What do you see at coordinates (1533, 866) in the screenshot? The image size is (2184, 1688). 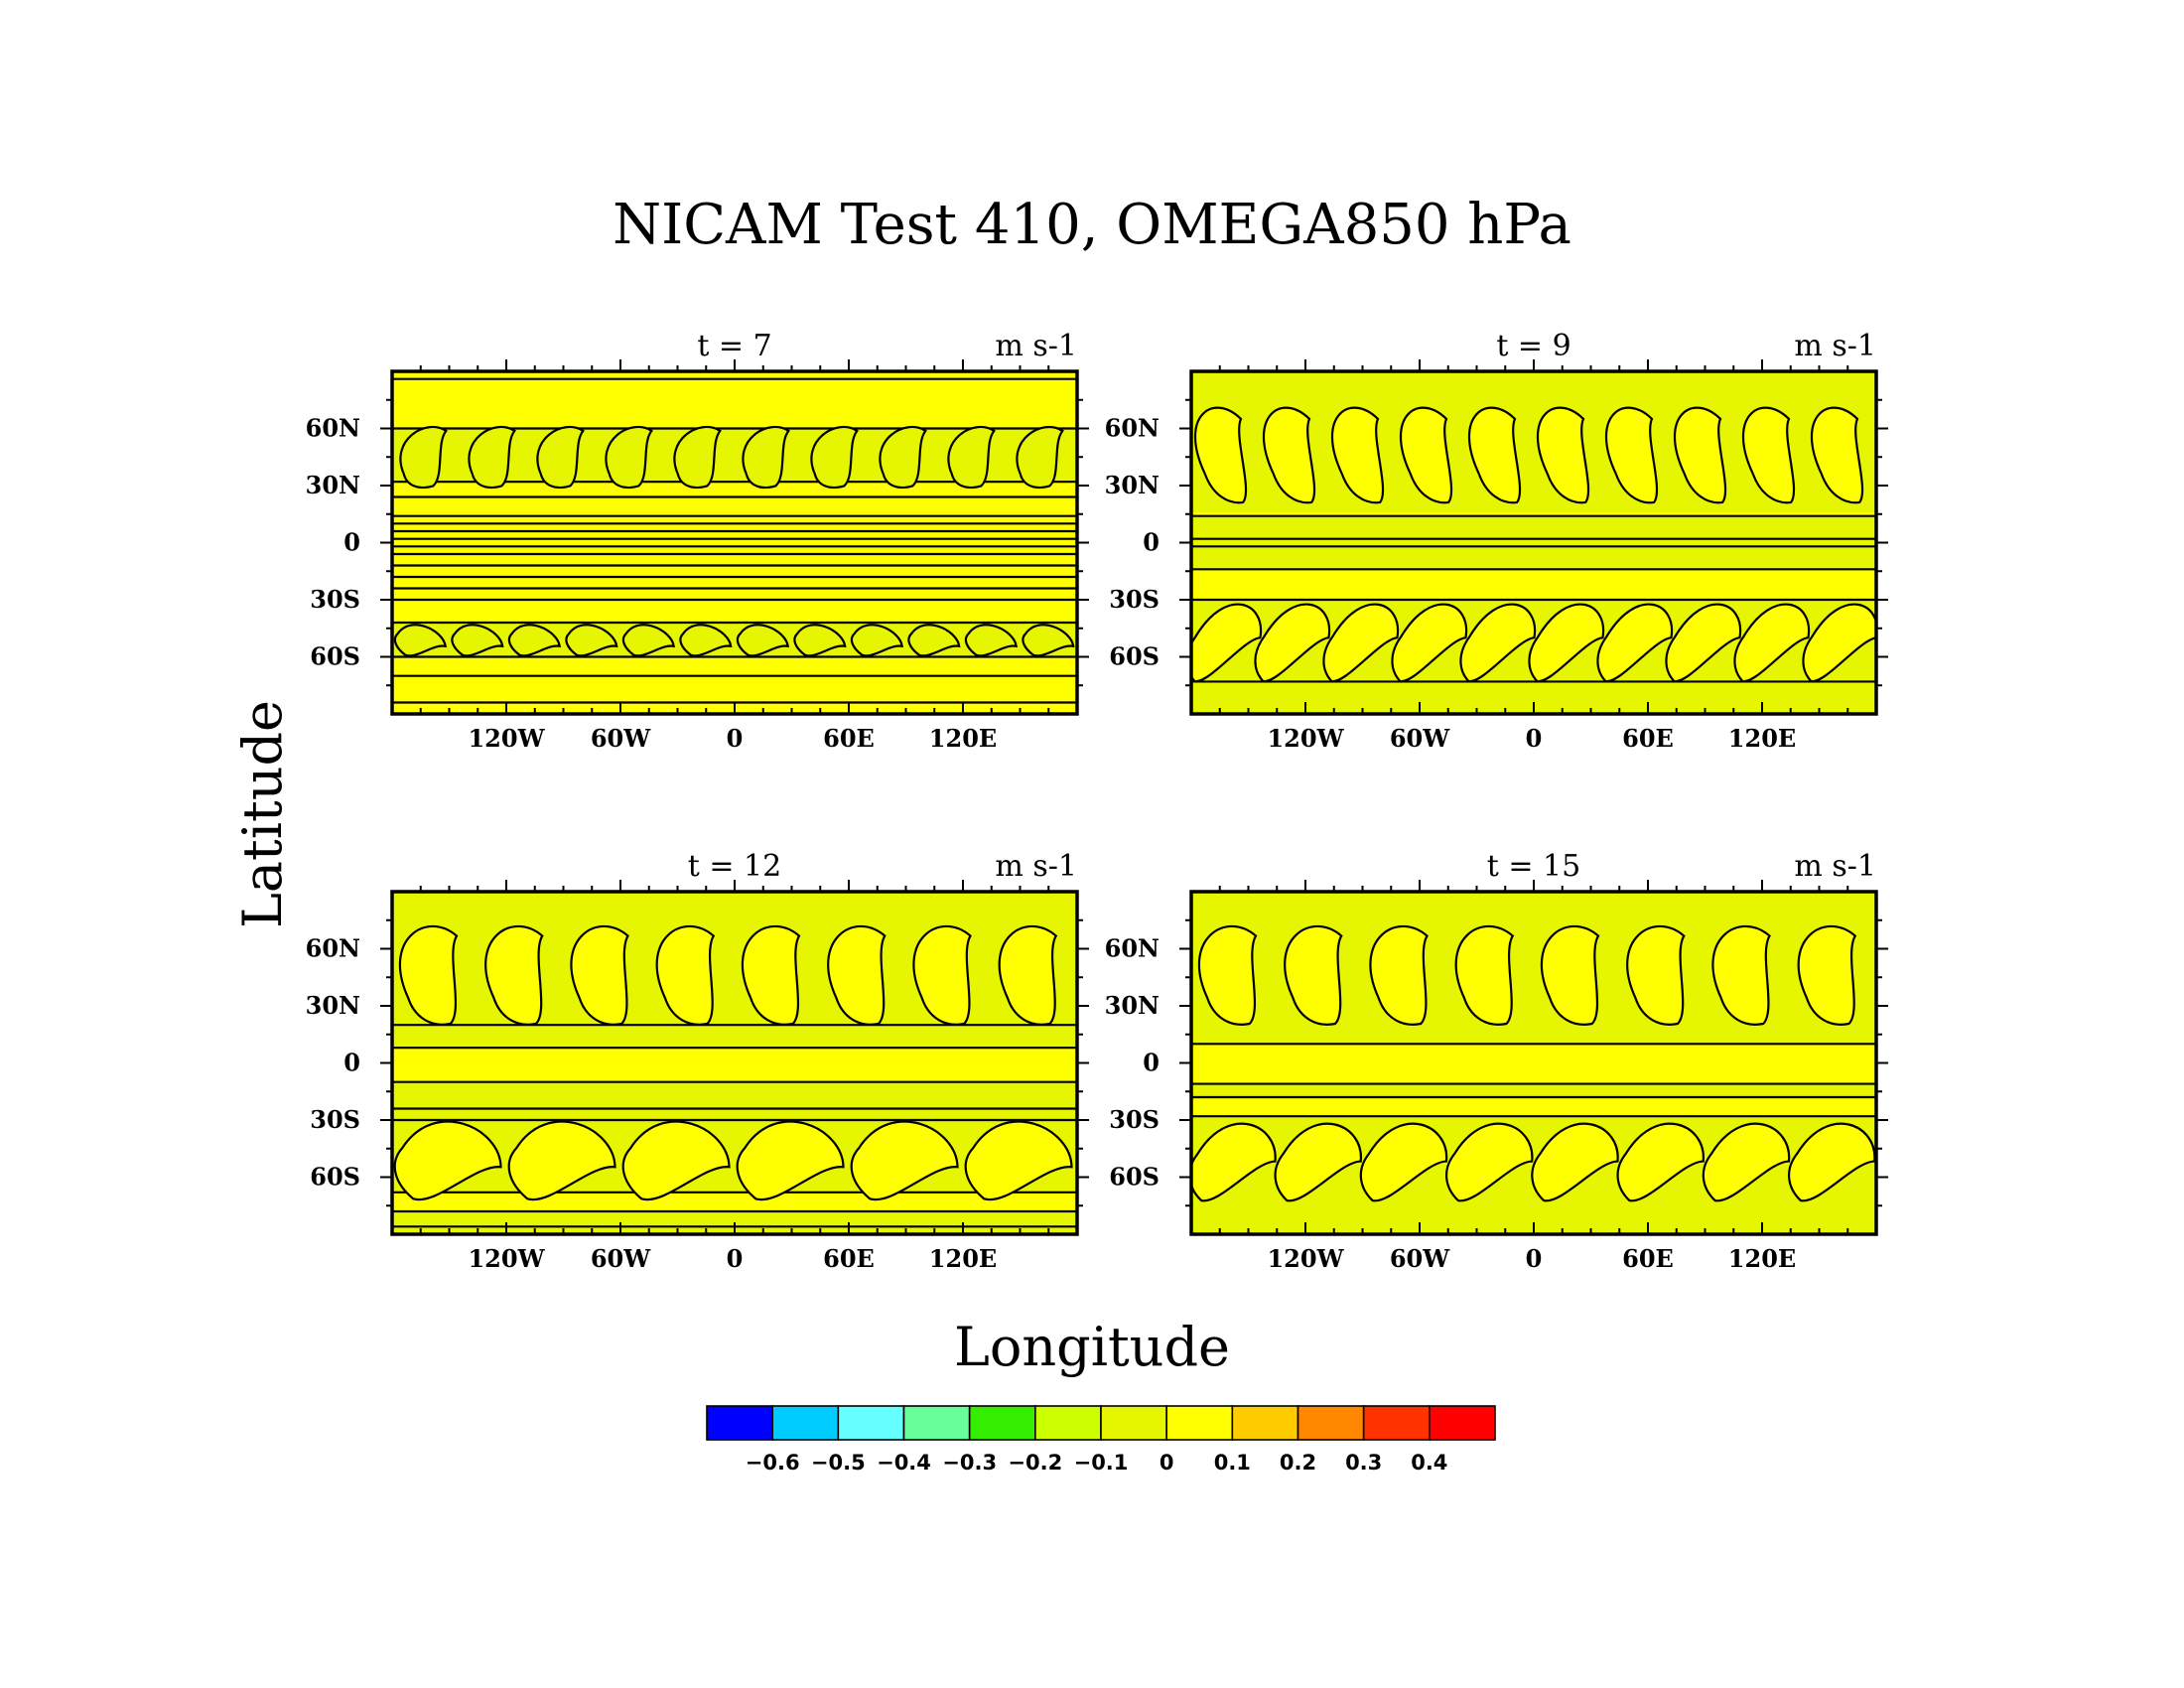 I see `panel-title: t = 15` at bounding box center [1533, 866].